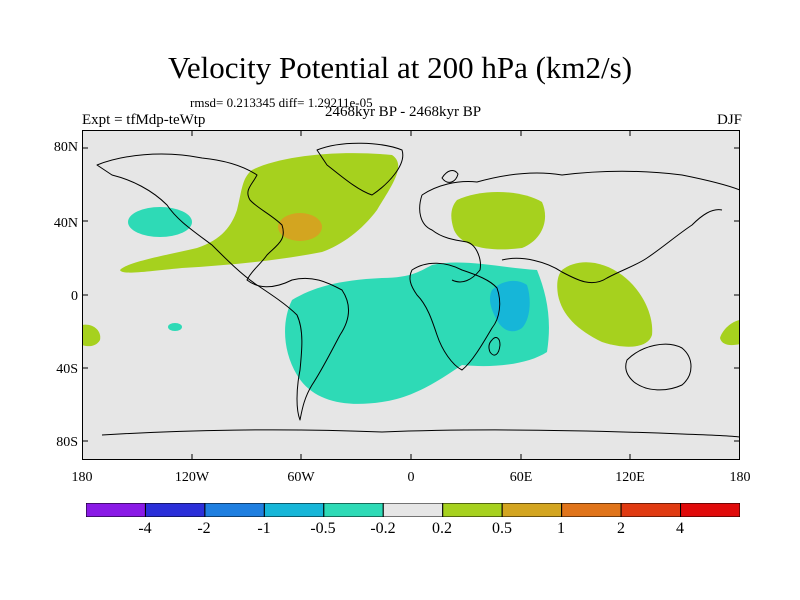 This screenshot has height=600, width=800. What do you see at coordinates (561, 528) in the screenshot?
I see `colorbar-label: 1` at bounding box center [561, 528].